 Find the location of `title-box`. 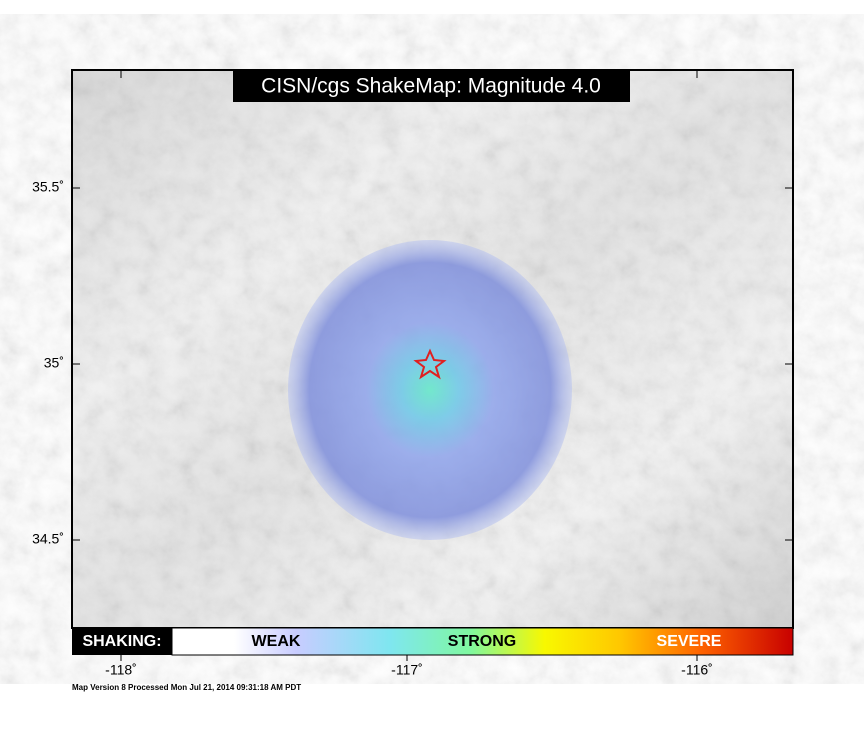

title-box is located at coordinates (431, 86).